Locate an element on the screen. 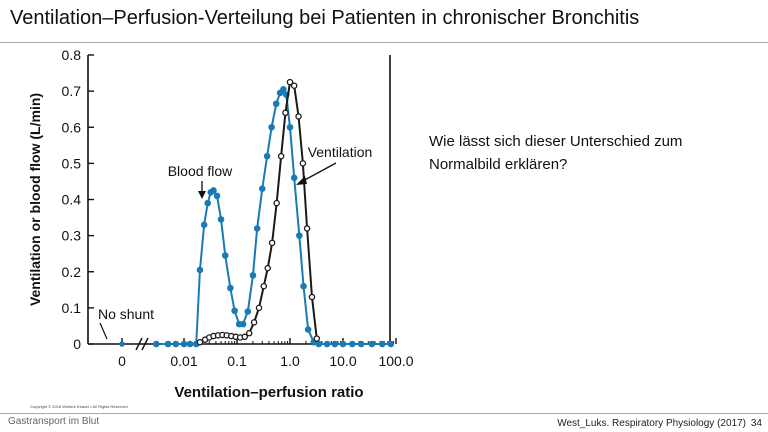 The height and width of the screenshot is (432, 768). x-tick-label: 0.01 is located at coordinates (183, 361).